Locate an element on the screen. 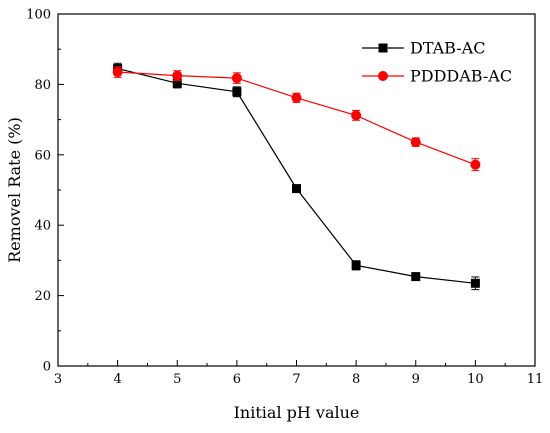 The image size is (550, 433). y-tick-label: 40 is located at coordinates (42, 226).